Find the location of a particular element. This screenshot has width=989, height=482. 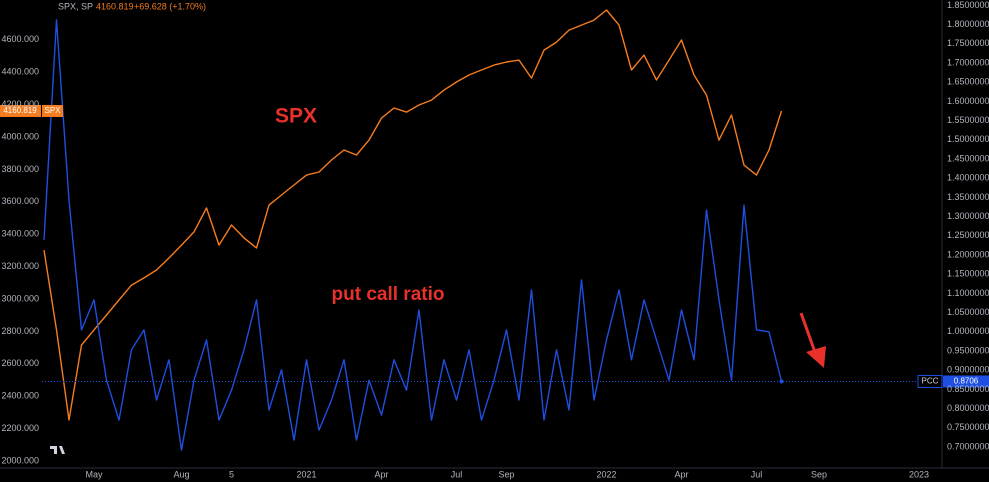

y-tick-label: 2000.000 is located at coordinates (20, 460).